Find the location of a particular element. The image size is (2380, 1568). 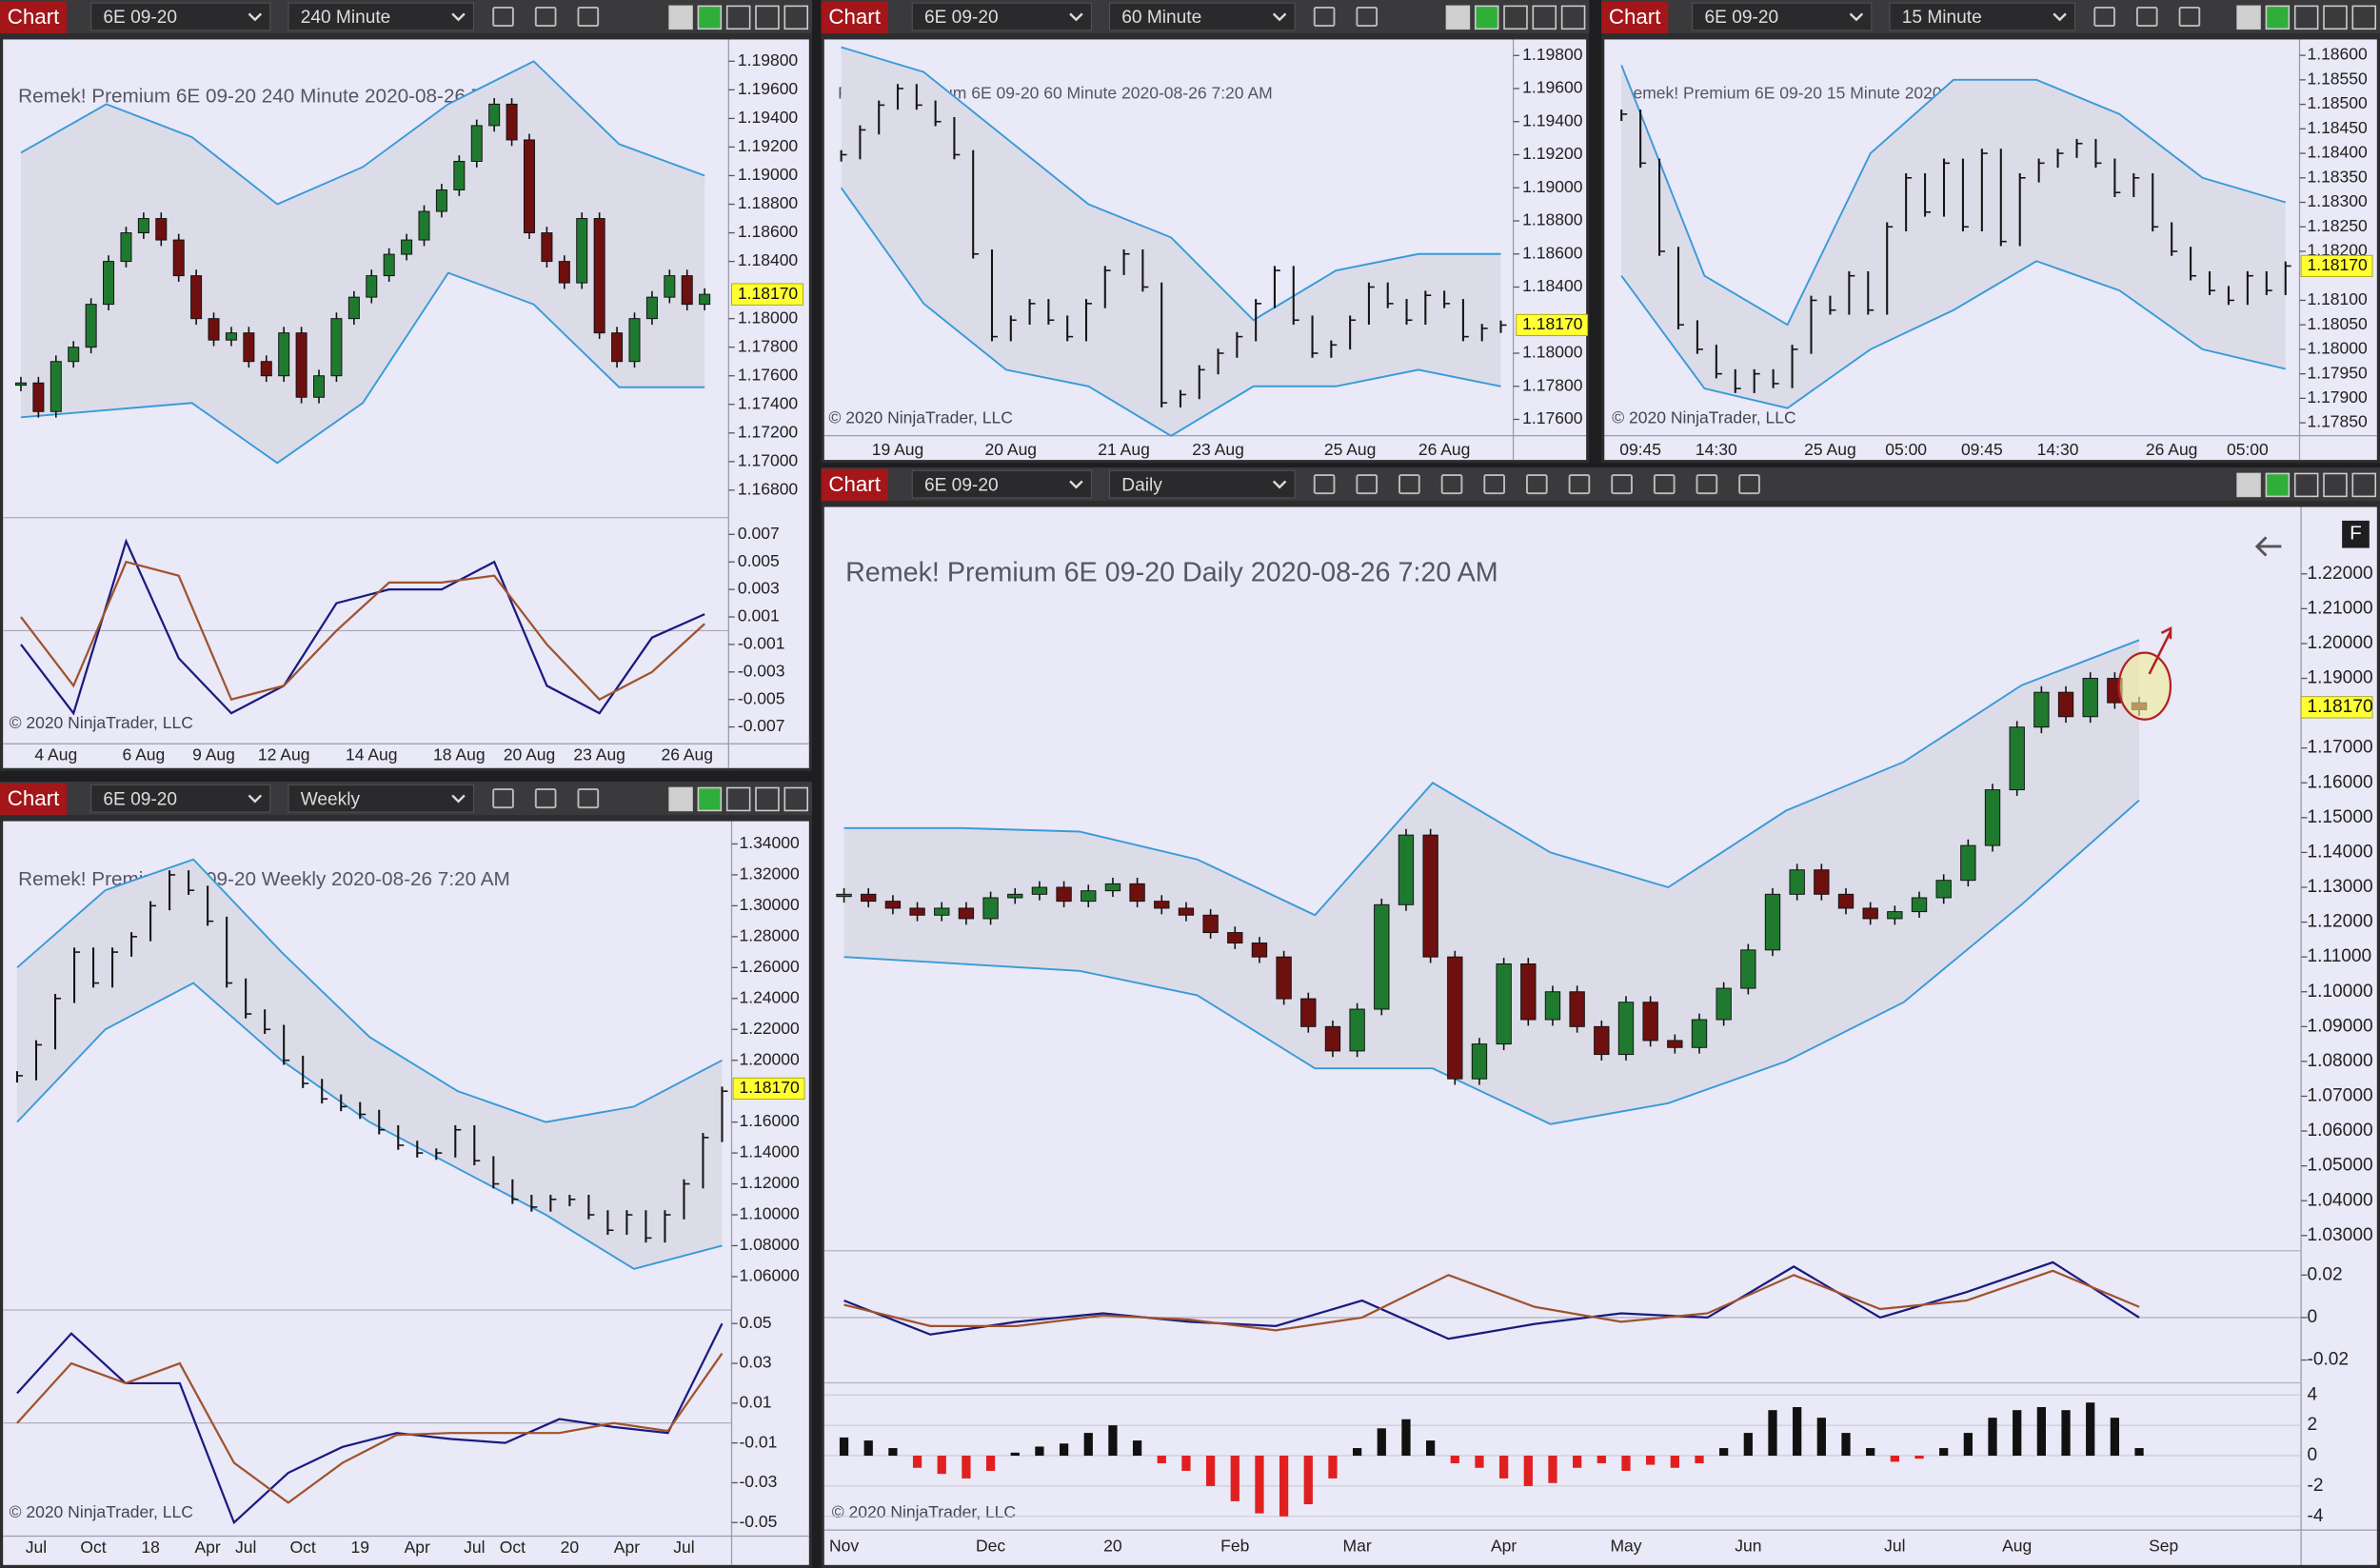

dropdown-value: 60 Minute is located at coordinates (1161, 18).